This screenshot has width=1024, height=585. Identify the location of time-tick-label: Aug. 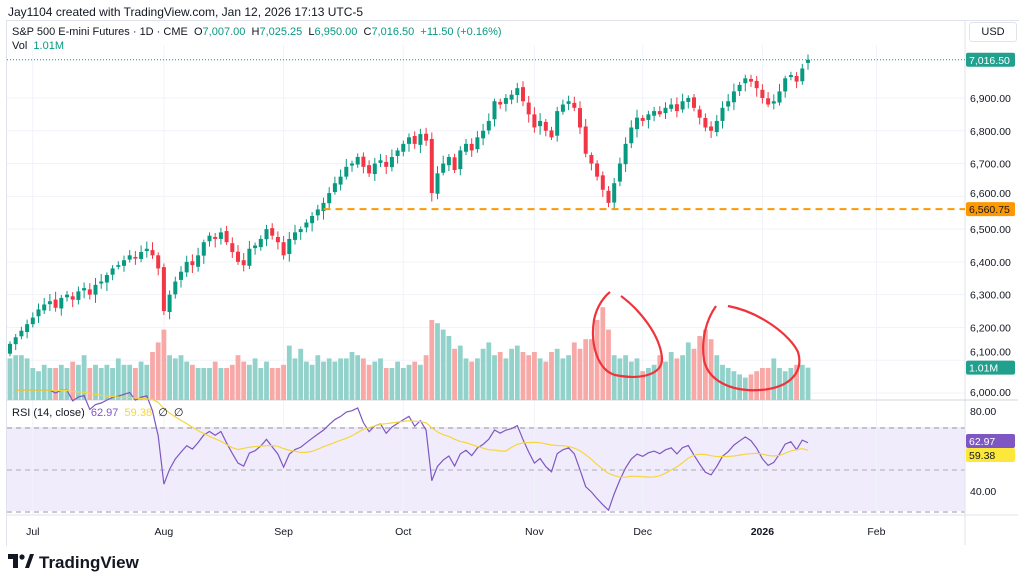
(164, 532).